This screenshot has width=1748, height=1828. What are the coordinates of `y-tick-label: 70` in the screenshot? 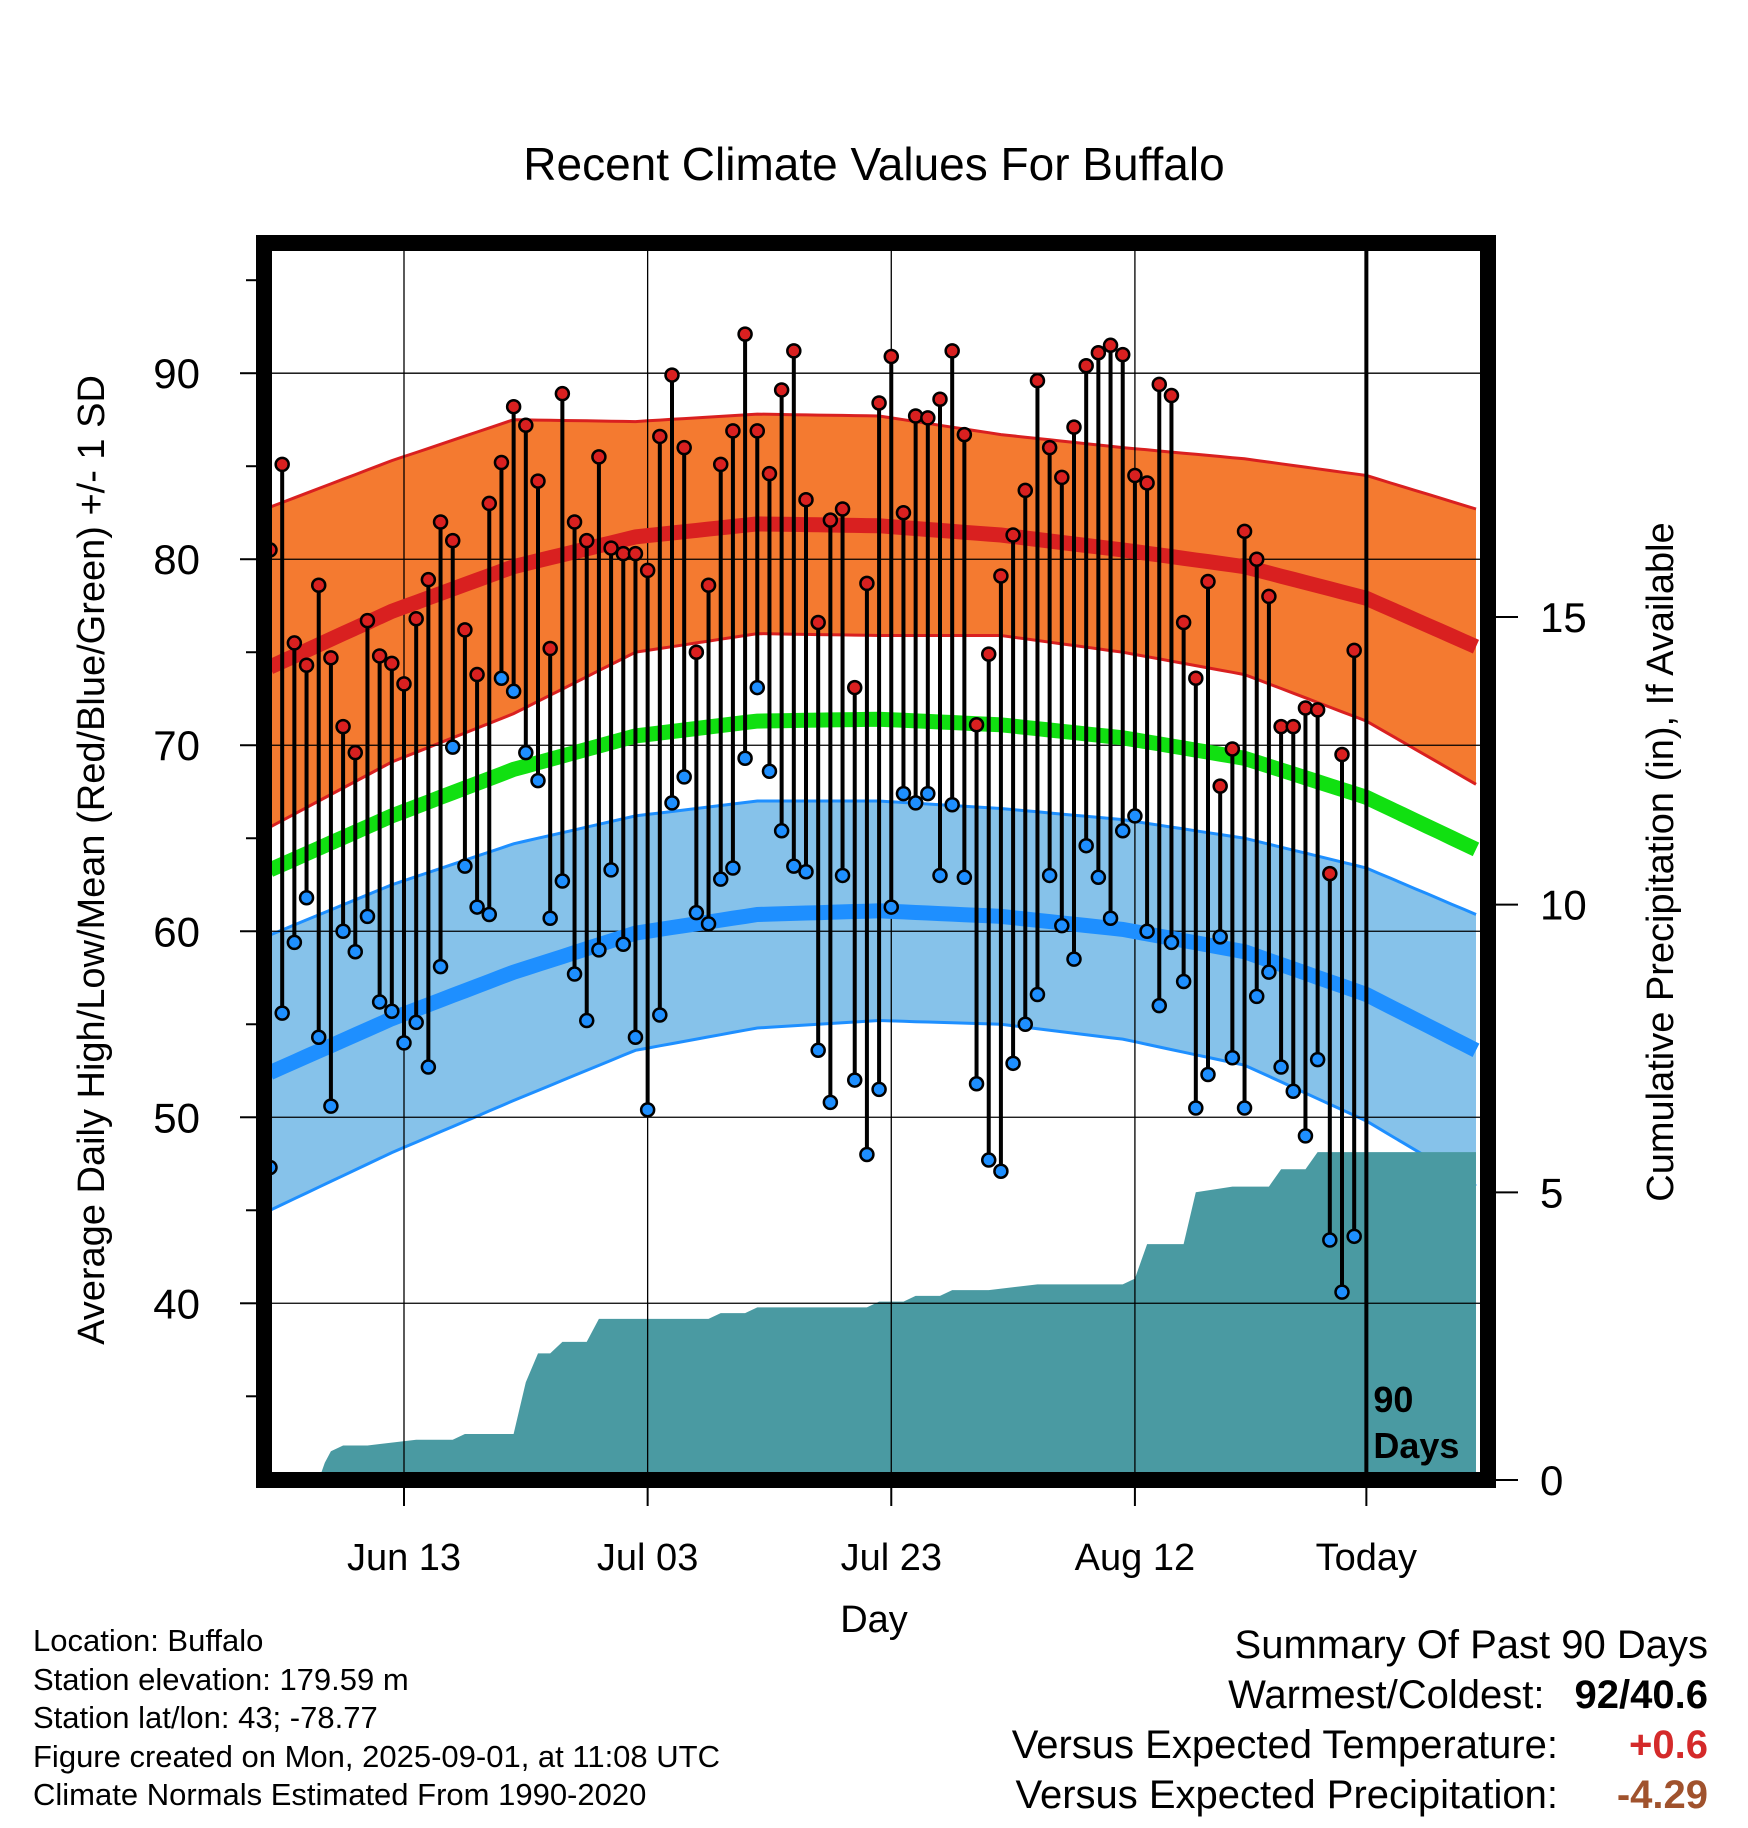 It's located at (176, 745).